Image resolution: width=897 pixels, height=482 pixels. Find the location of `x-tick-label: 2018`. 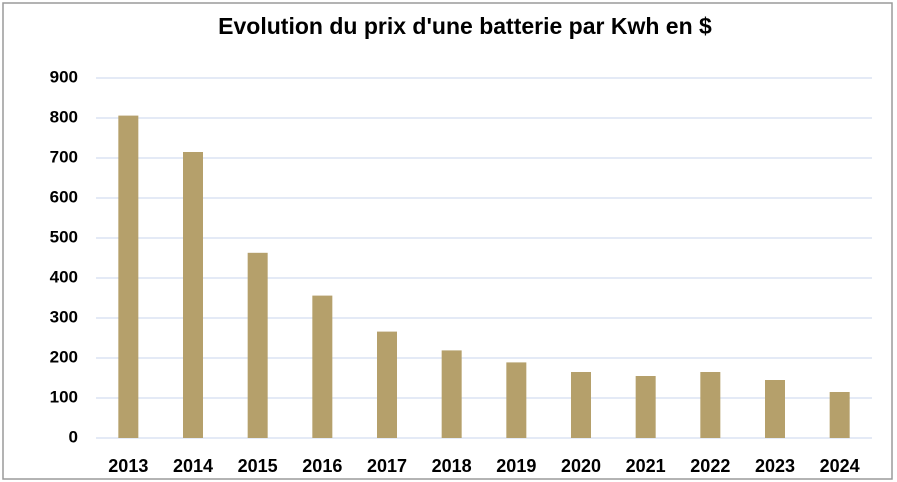

x-tick-label: 2018 is located at coordinates (452, 466).